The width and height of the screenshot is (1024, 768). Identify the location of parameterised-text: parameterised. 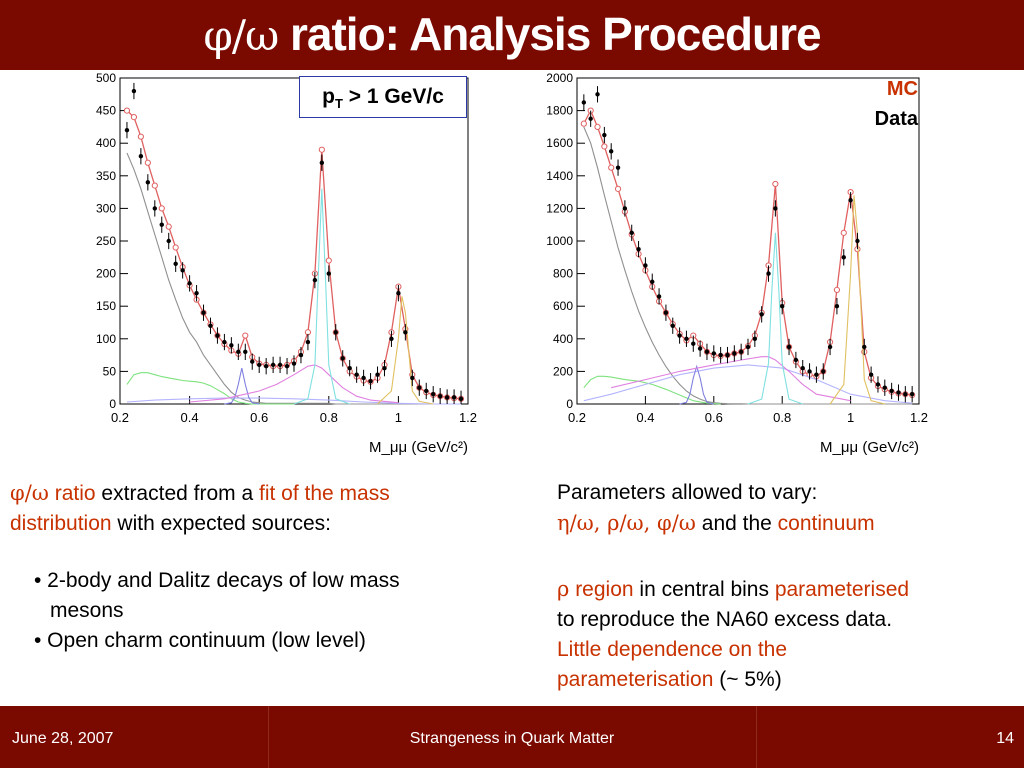
(842, 589).